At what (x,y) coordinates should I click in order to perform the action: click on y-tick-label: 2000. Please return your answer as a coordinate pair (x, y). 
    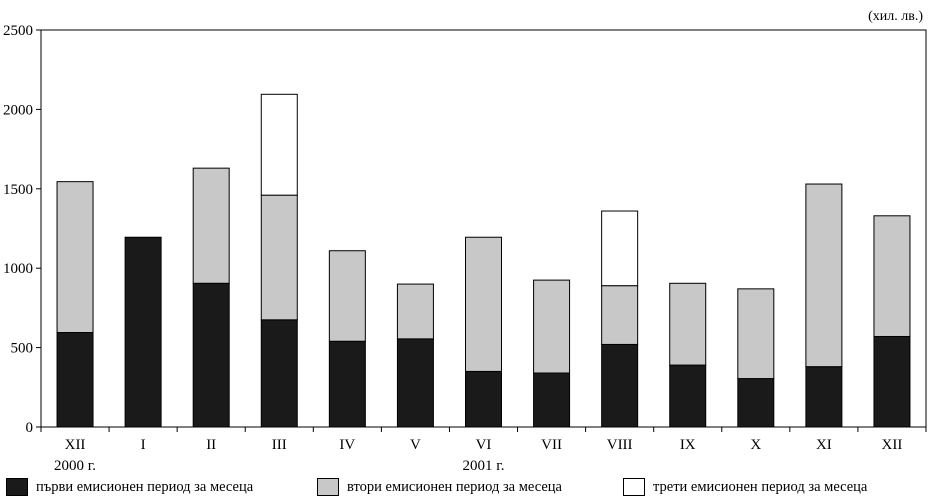
    Looking at the image, I should click on (18, 110).